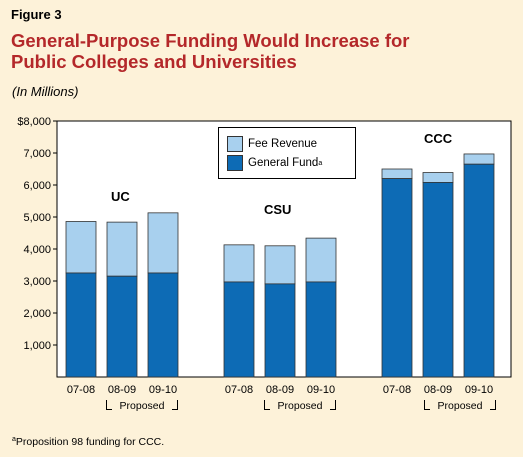  What do you see at coordinates (37, 282) in the screenshot?
I see `y-tick-label: 3,000` at bounding box center [37, 282].